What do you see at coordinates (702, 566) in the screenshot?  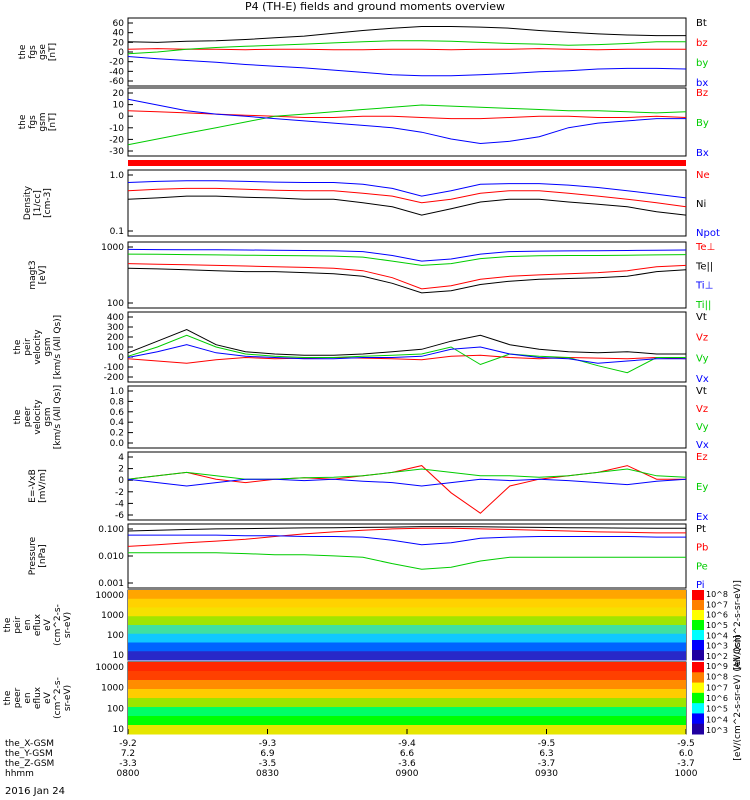 I see `panel-7-legend-2: Pe` at bounding box center [702, 566].